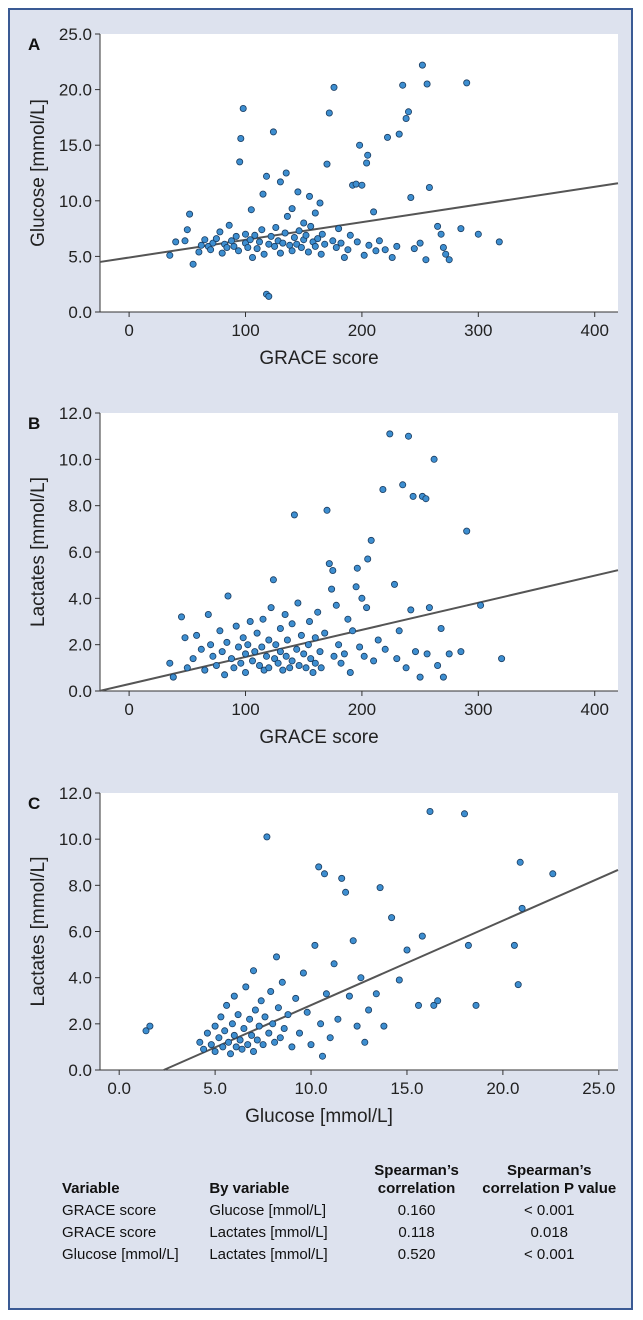  Describe the element at coordinates (80, 978) in the screenshot. I see `y-tick-label: 4.0` at that location.